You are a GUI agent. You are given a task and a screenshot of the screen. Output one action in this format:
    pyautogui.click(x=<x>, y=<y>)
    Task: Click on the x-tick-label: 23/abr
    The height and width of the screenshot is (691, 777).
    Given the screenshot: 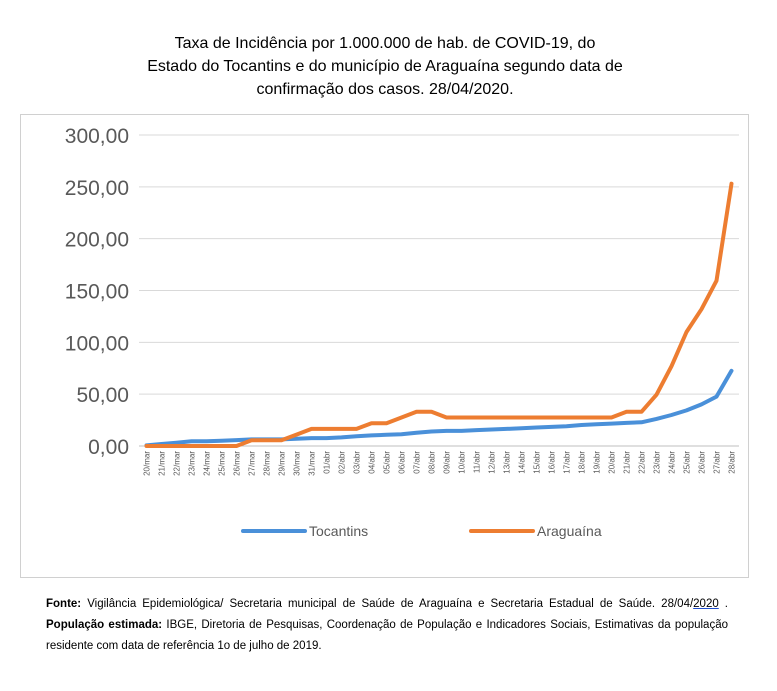 What is the action you would take?
    pyautogui.click(x=657, y=462)
    